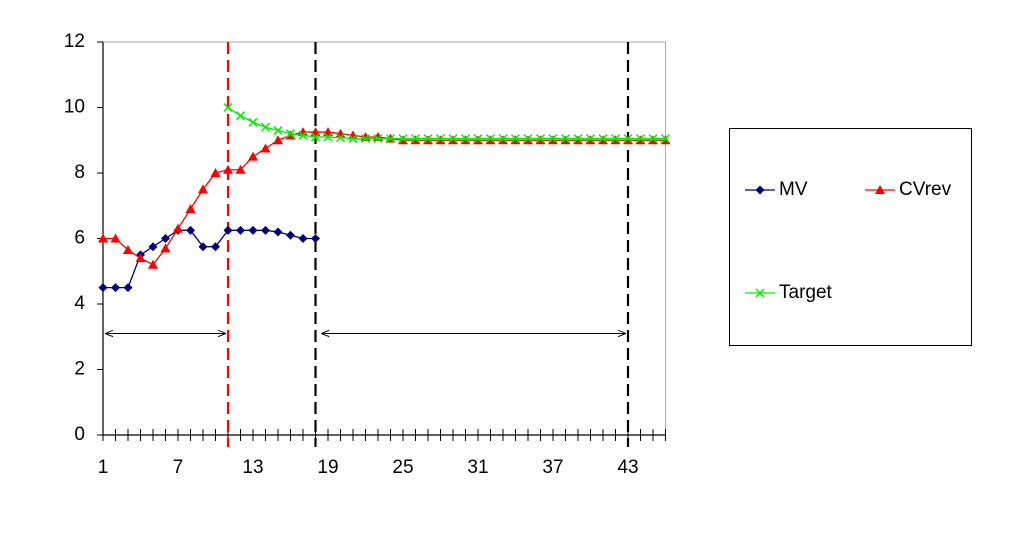 The image size is (1011, 544). Describe the element at coordinates (252, 467) in the screenshot. I see `x-tick-label: 13` at that location.